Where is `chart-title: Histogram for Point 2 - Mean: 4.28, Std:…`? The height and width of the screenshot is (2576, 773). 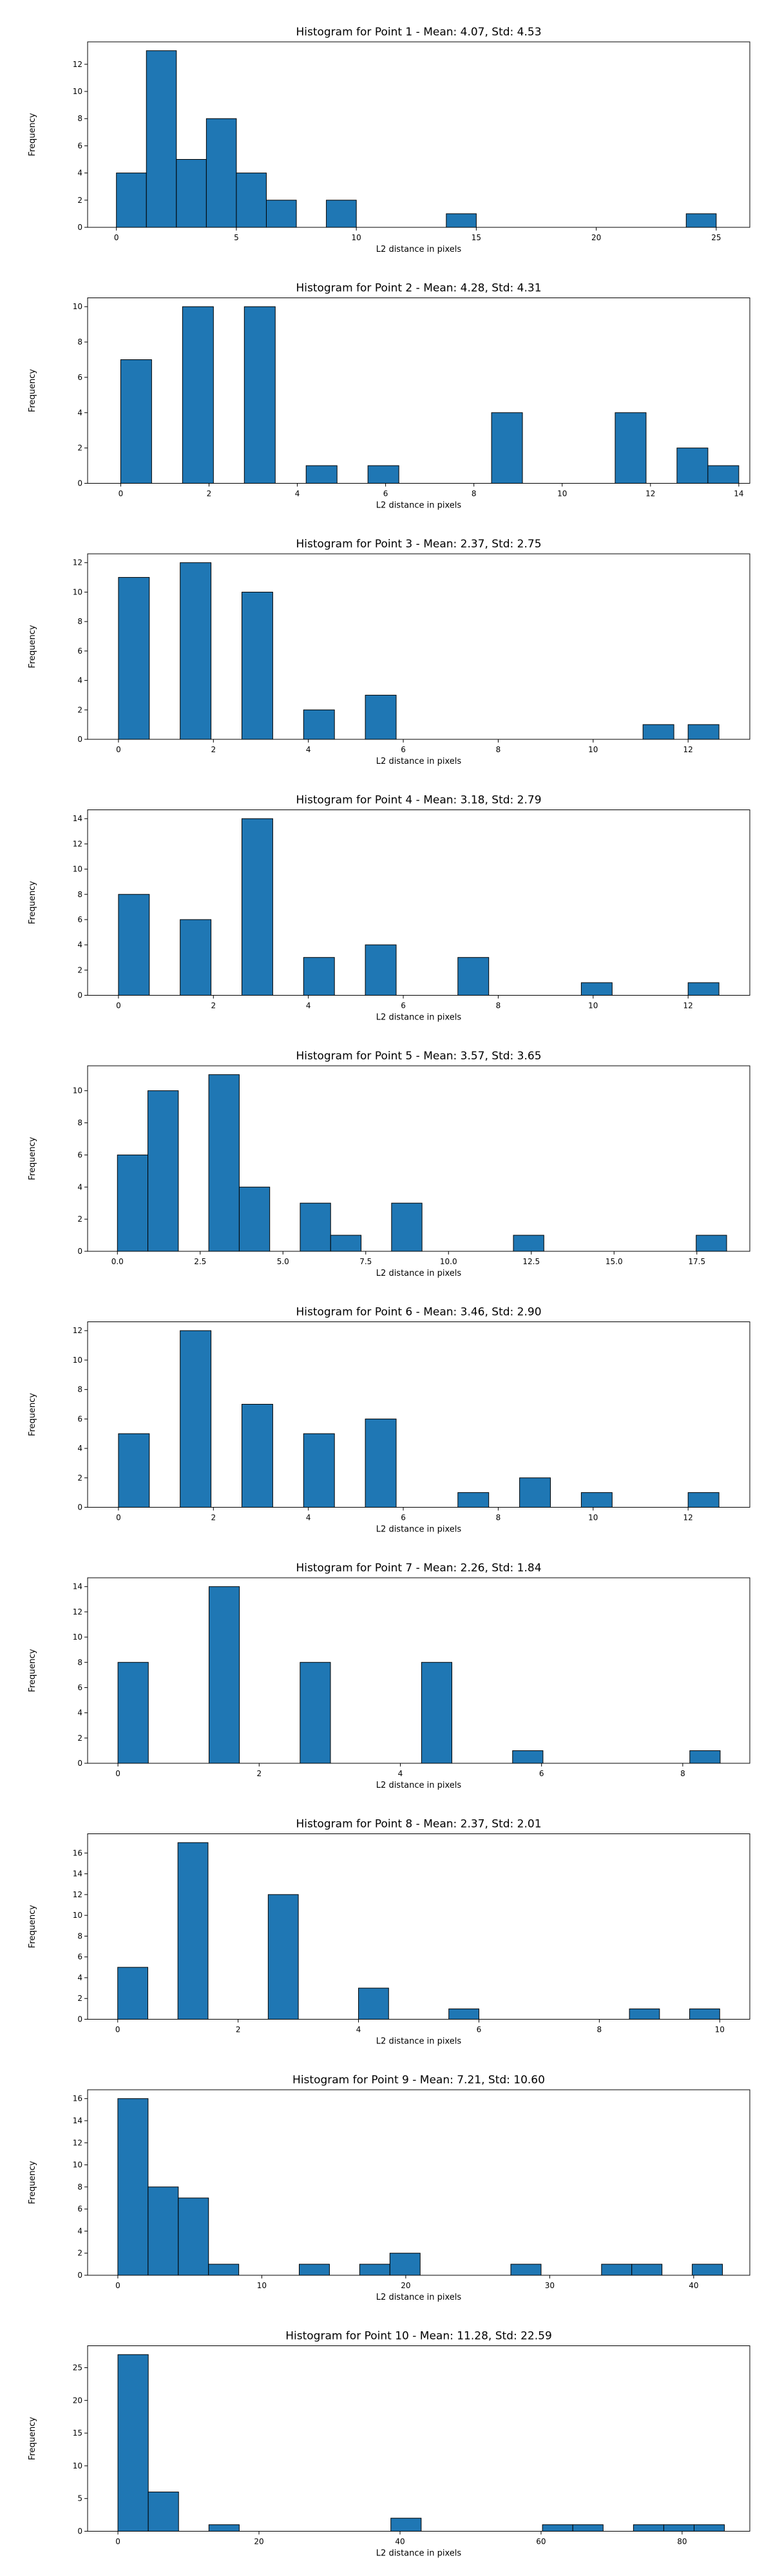 chart-title: Histogram for Point 2 - Mean: 4.28, Std:… is located at coordinates (418, 288).